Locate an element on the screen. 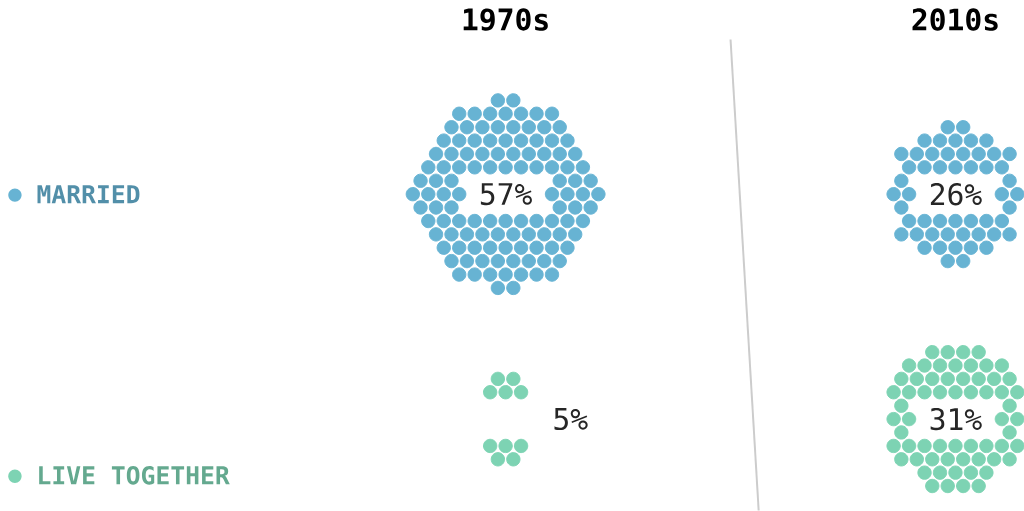  category-label: 1970s is located at coordinates (505, 19).